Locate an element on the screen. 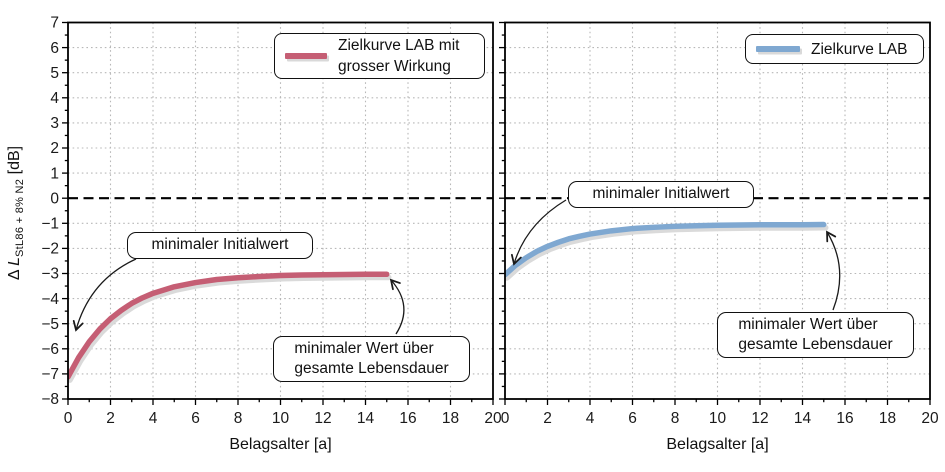 Image resolution: width=945 pixels, height=472 pixels. y-axis-label-subscript: StL86 + 8% N2 is located at coordinates (20, 217).